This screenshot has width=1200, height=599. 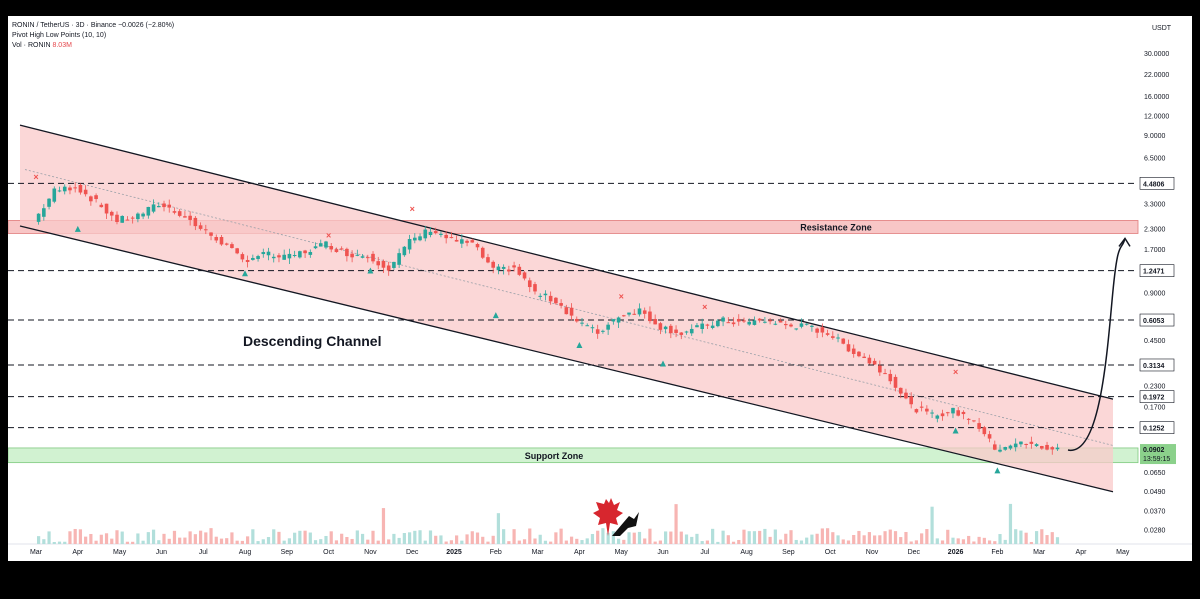 What do you see at coordinates (872, 552) in the screenshot?
I see `x-tick-label: Nov` at bounding box center [872, 552].